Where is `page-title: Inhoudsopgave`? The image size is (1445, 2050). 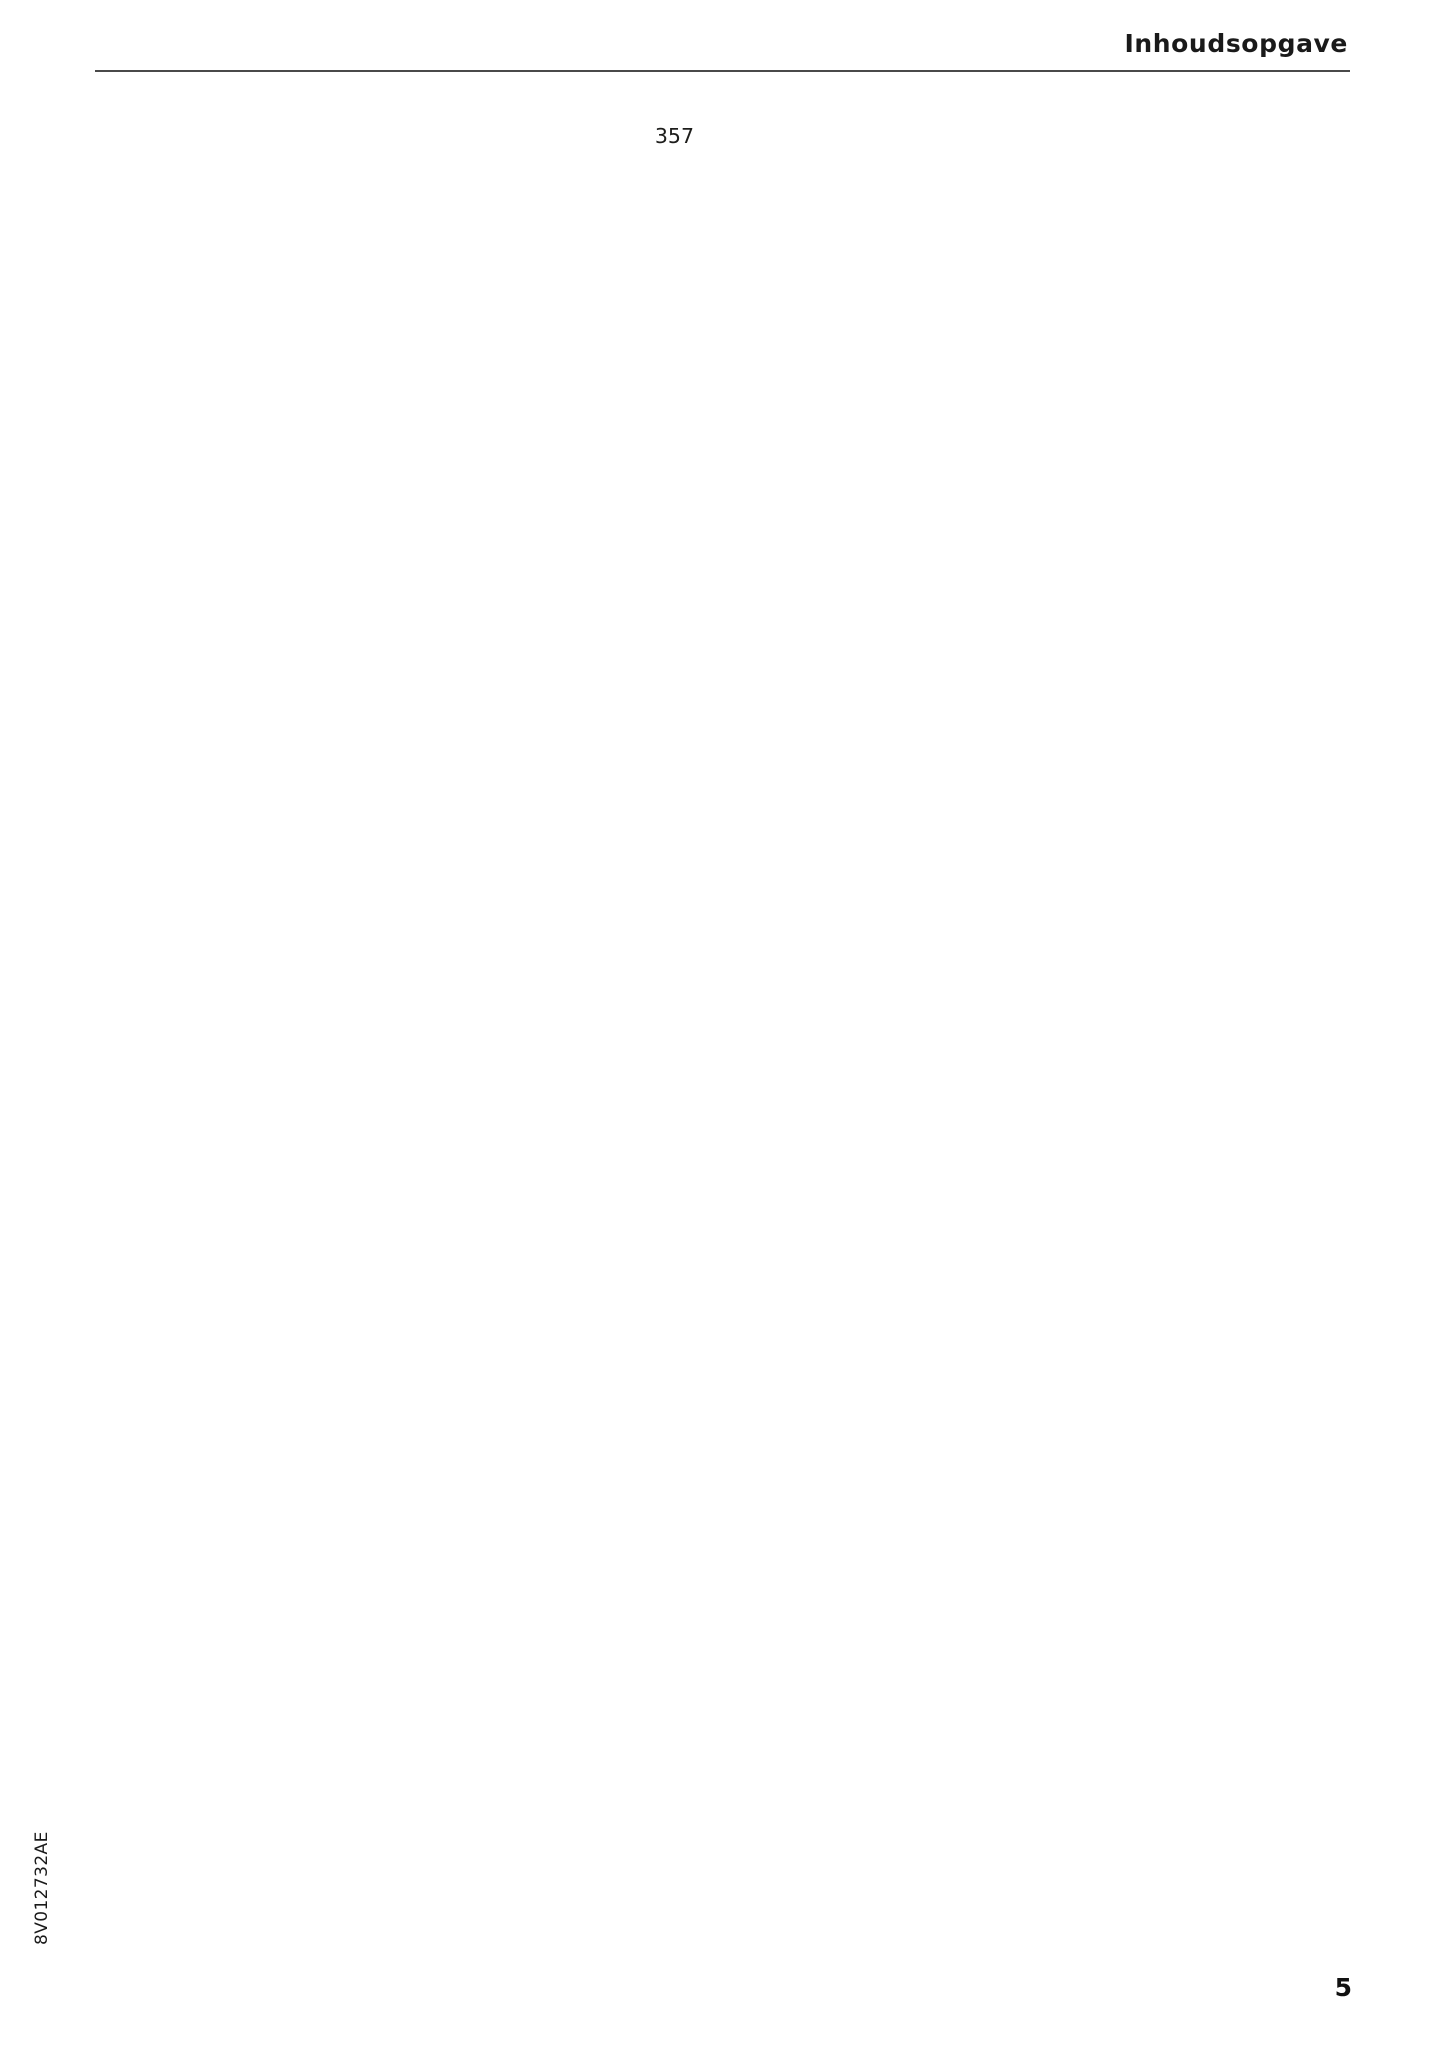
page-title: Inhoudsopgave is located at coordinates (1236, 43).